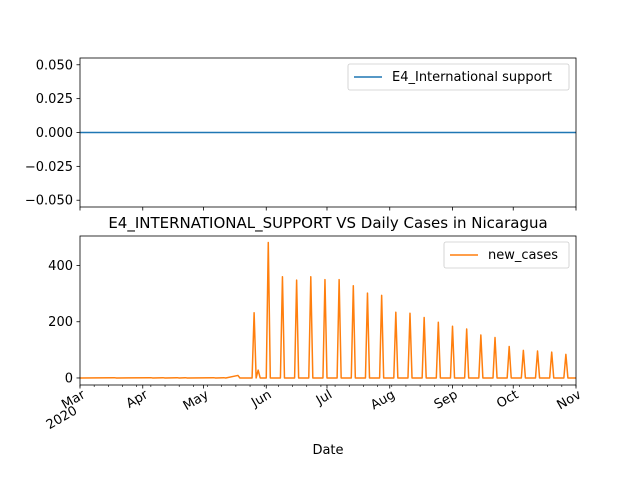 The width and height of the screenshot is (640, 485). I want to click on top-x-ticks, so click(328, 209).